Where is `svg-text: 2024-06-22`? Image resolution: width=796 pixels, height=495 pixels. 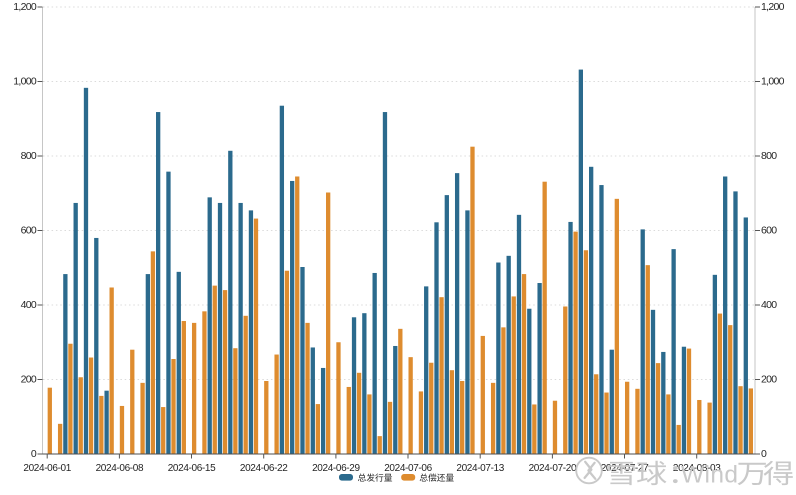
svg-text: 2024-06-22 is located at coordinates (264, 468).